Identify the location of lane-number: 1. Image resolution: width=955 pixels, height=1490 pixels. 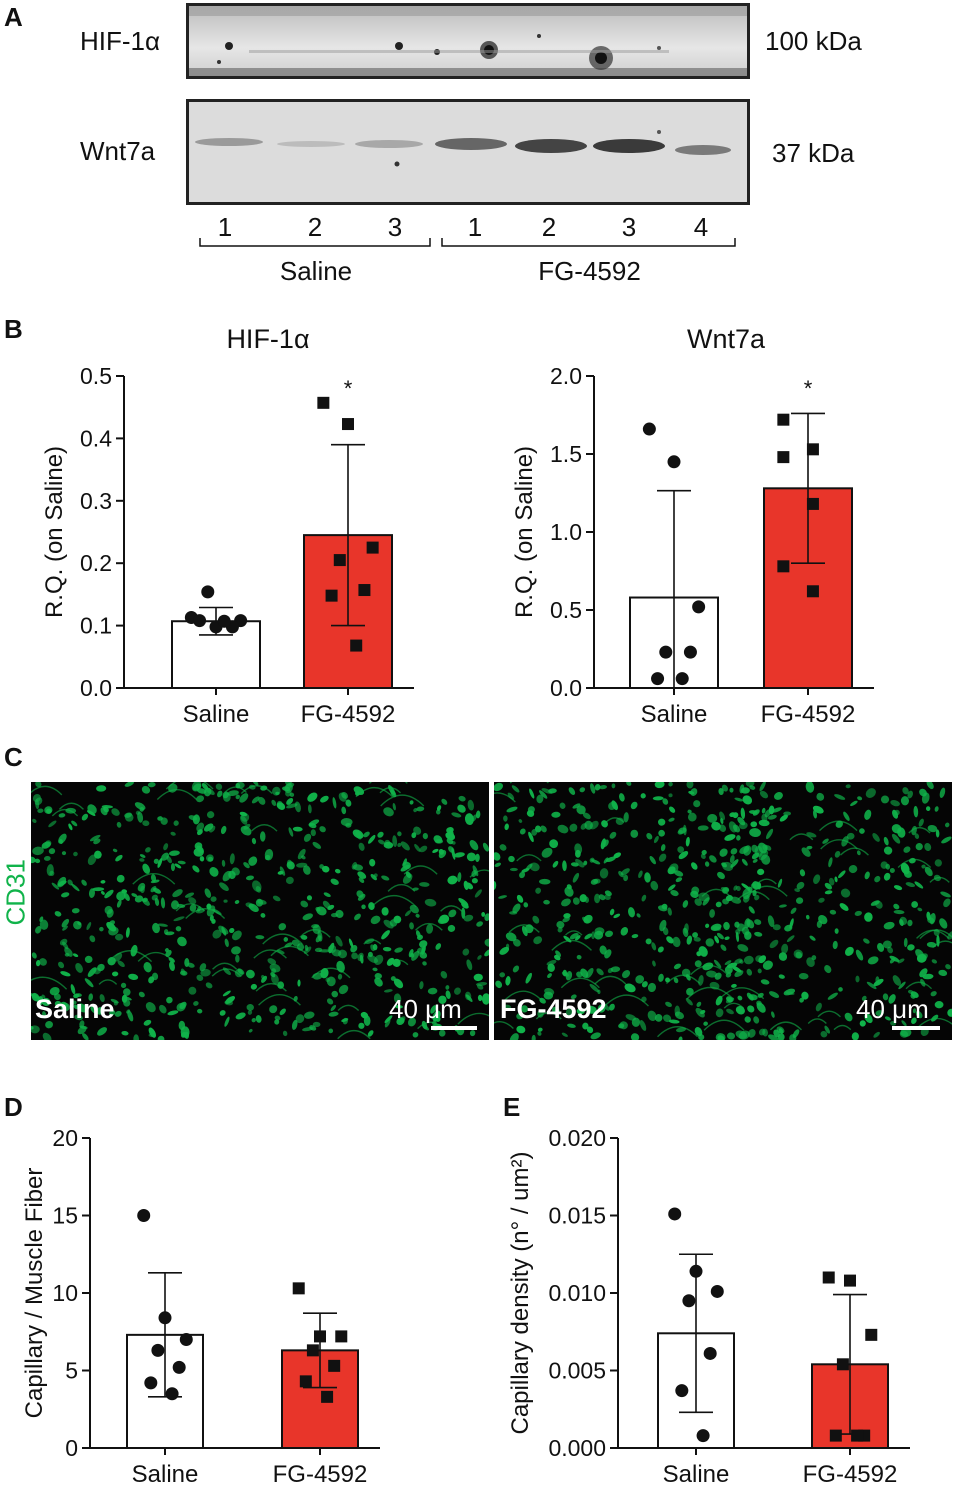
(225, 227).